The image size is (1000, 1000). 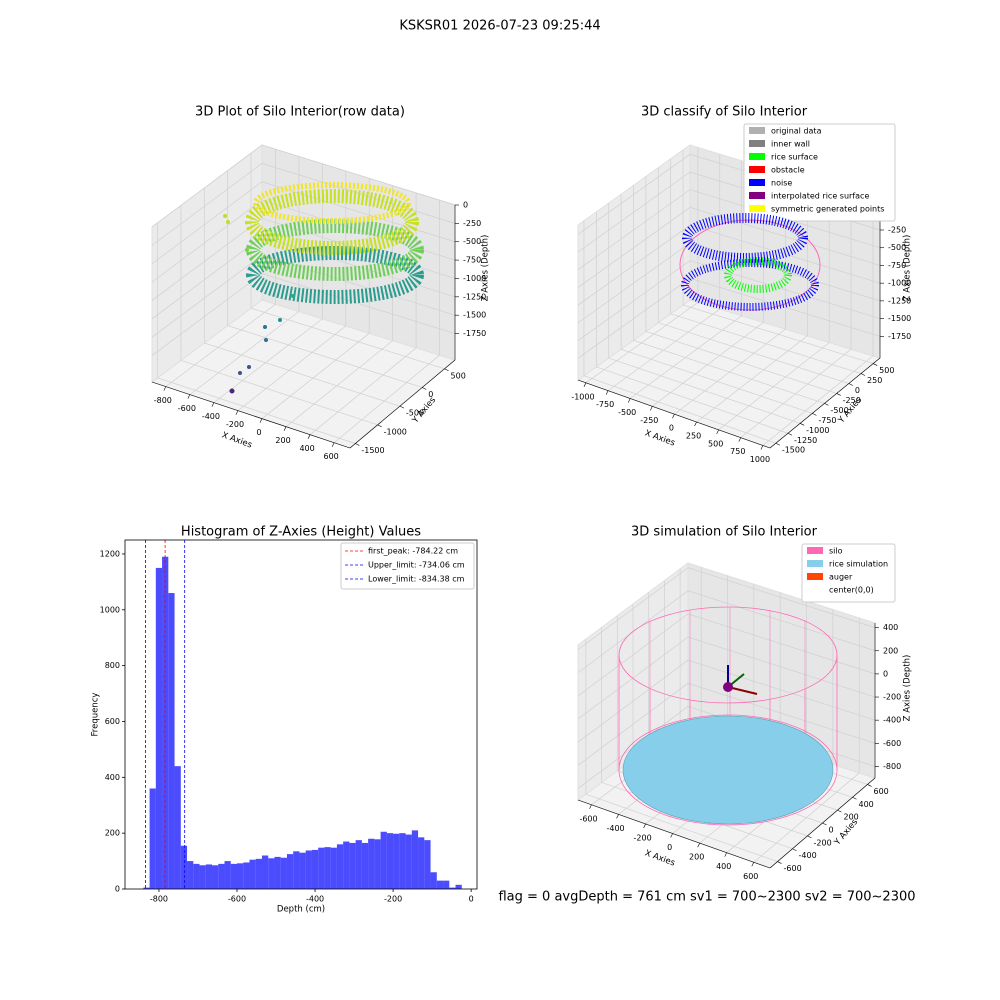 What do you see at coordinates (416, 565) in the screenshot?
I see `legend-label: Upper_limit: -734.06 cm` at bounding box center [416, 565].